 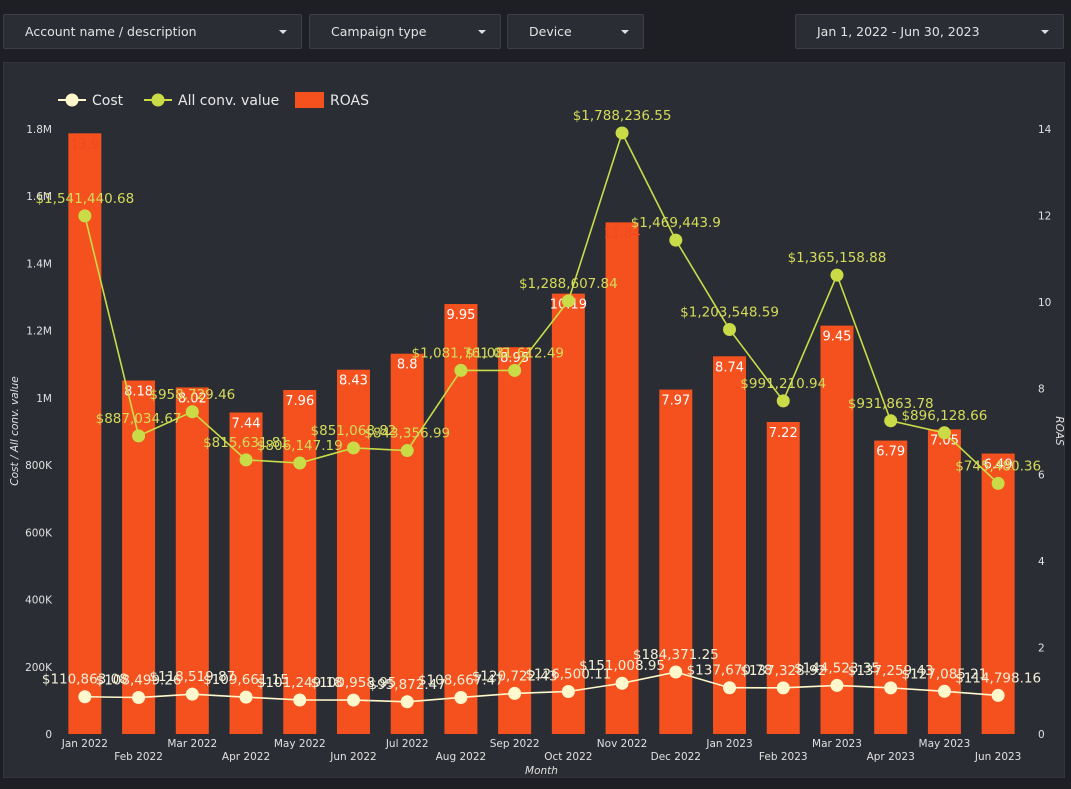 I want to click on roas-data-label: 8.74, so click(x=729, y=367).